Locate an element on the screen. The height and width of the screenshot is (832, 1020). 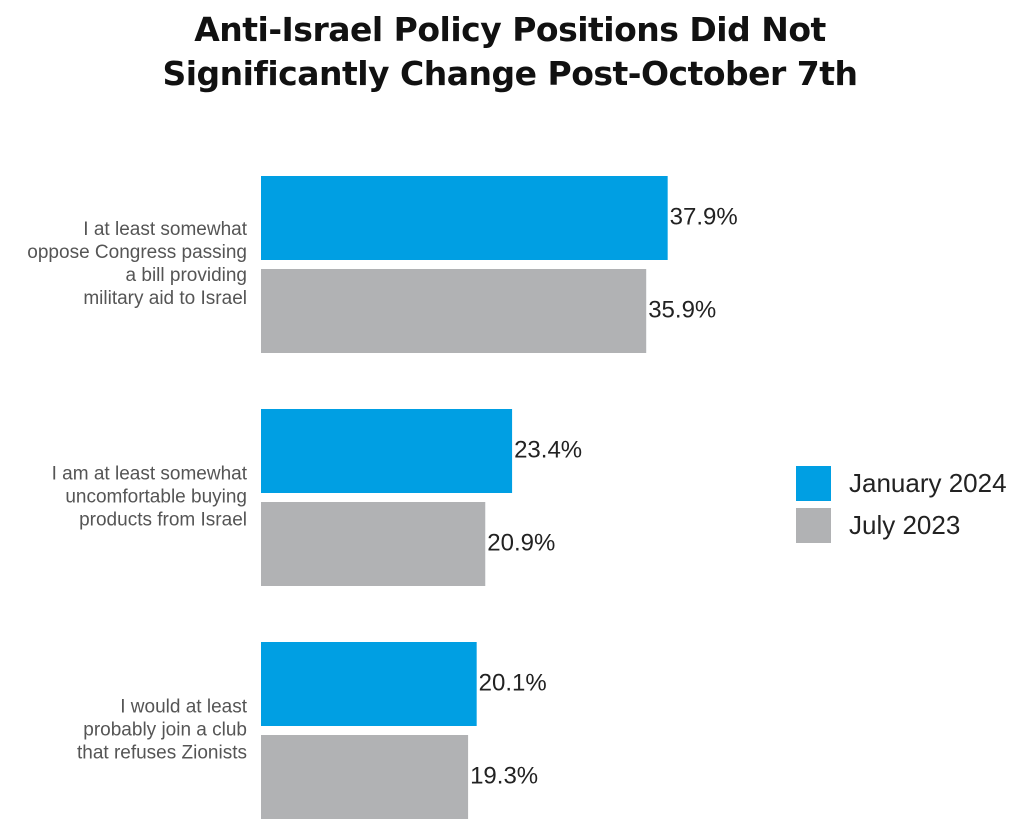
chart-title-line-2: Significantly Change Post-October 7th is located at coordinates (510, 73).